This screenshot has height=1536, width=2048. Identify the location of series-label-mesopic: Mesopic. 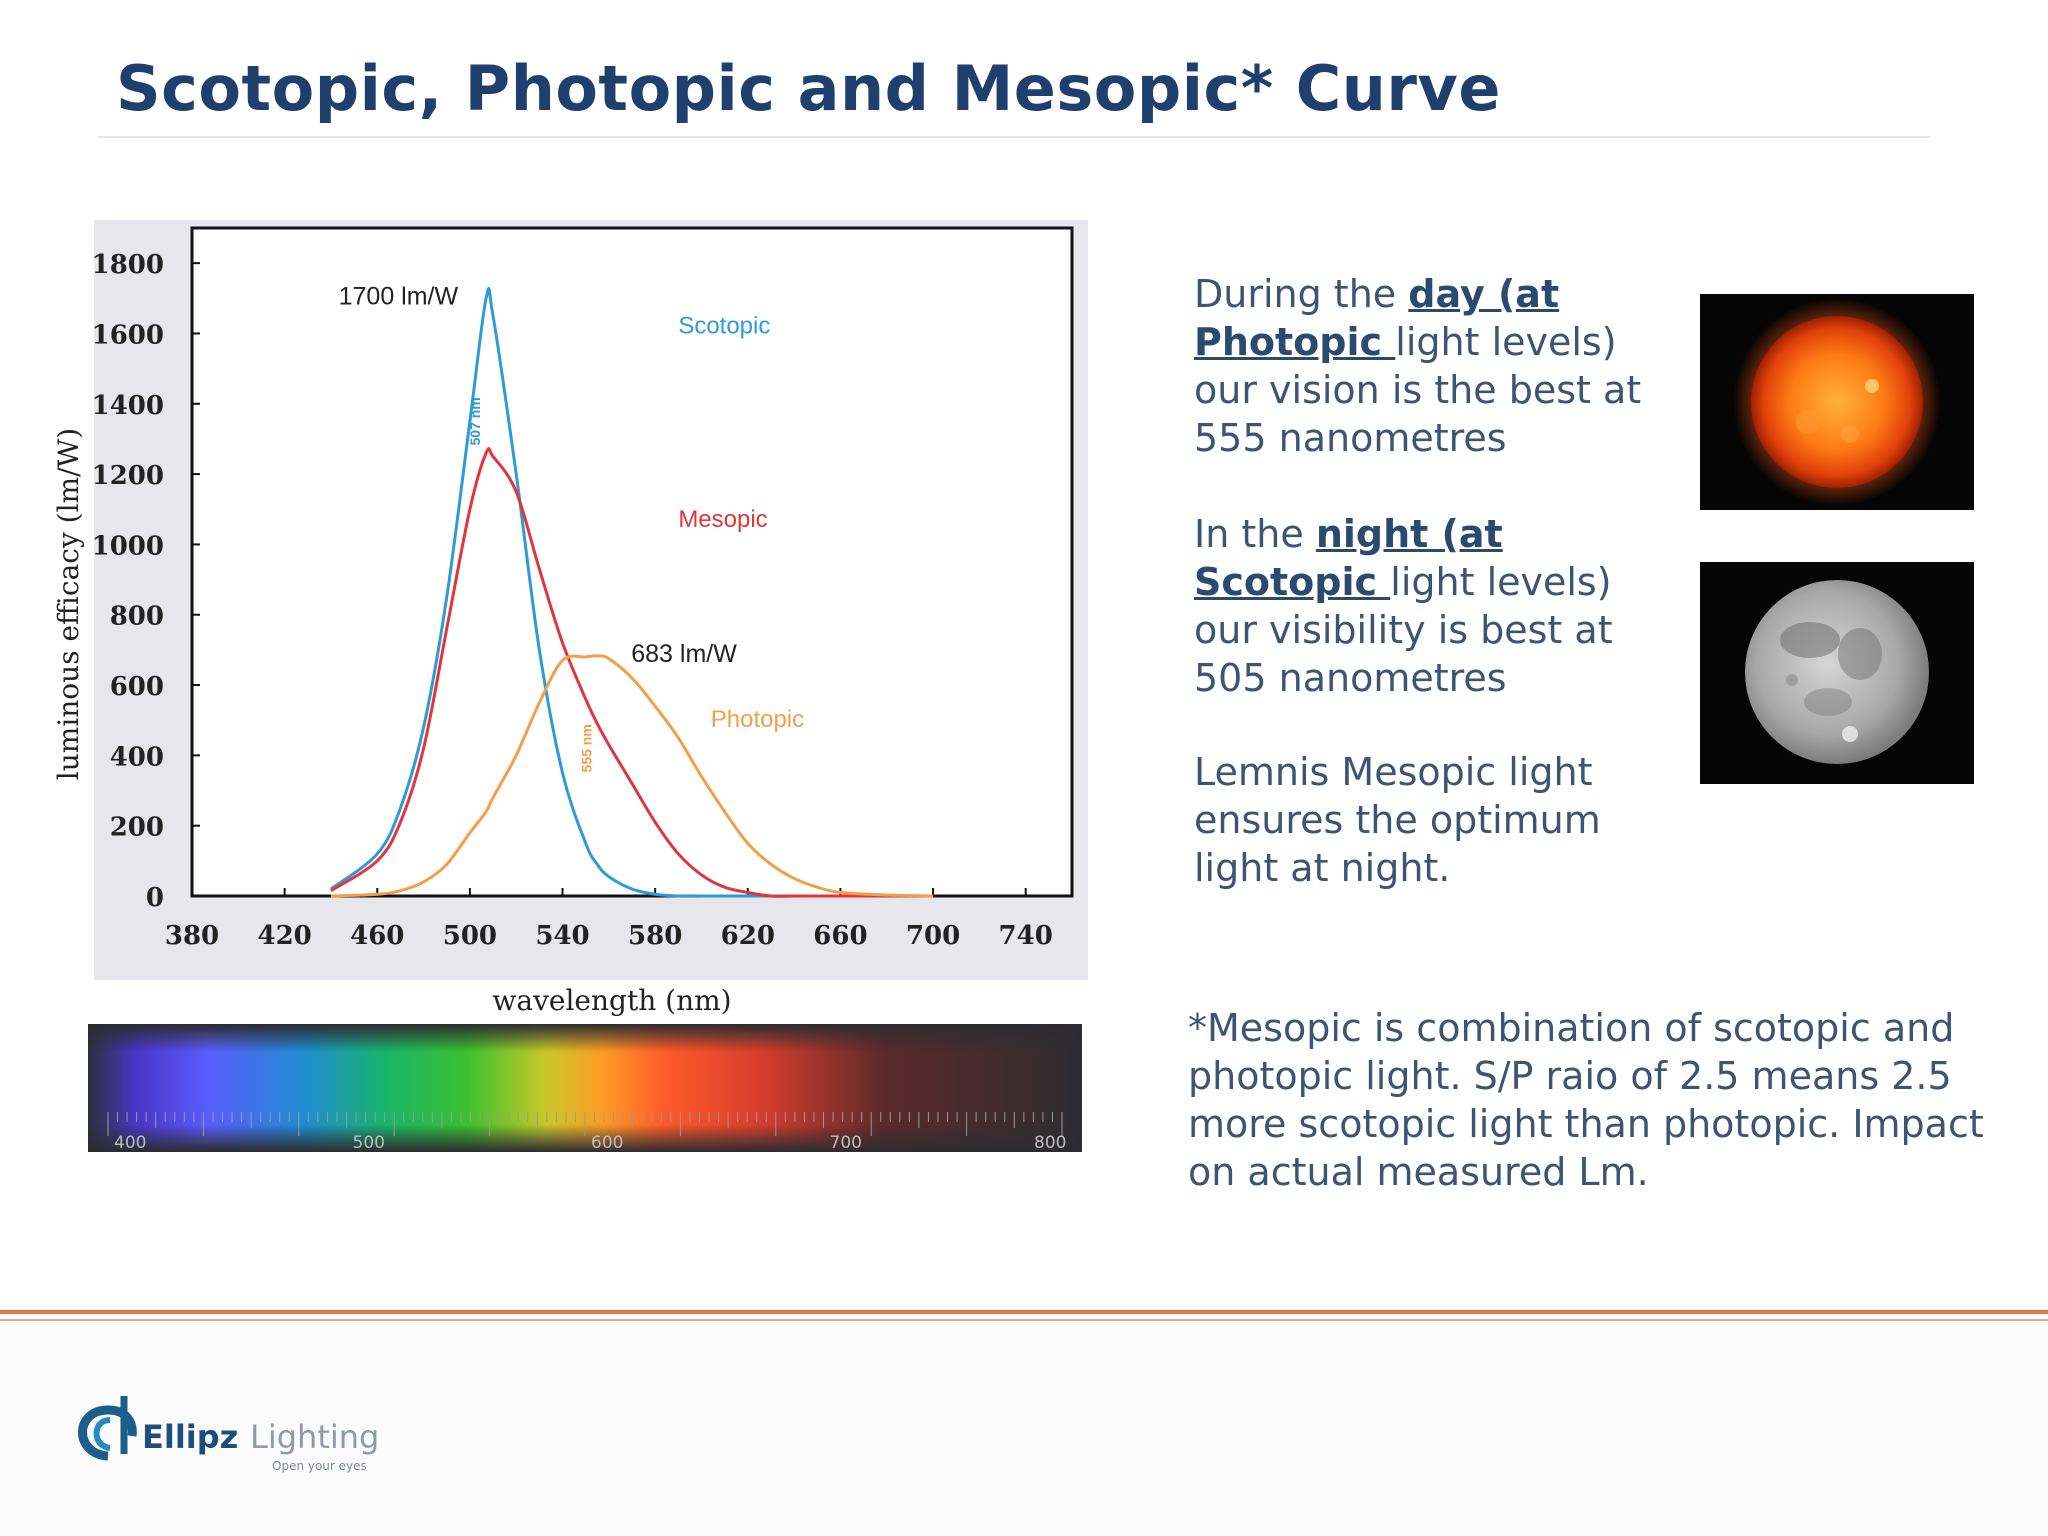
(722, 519).